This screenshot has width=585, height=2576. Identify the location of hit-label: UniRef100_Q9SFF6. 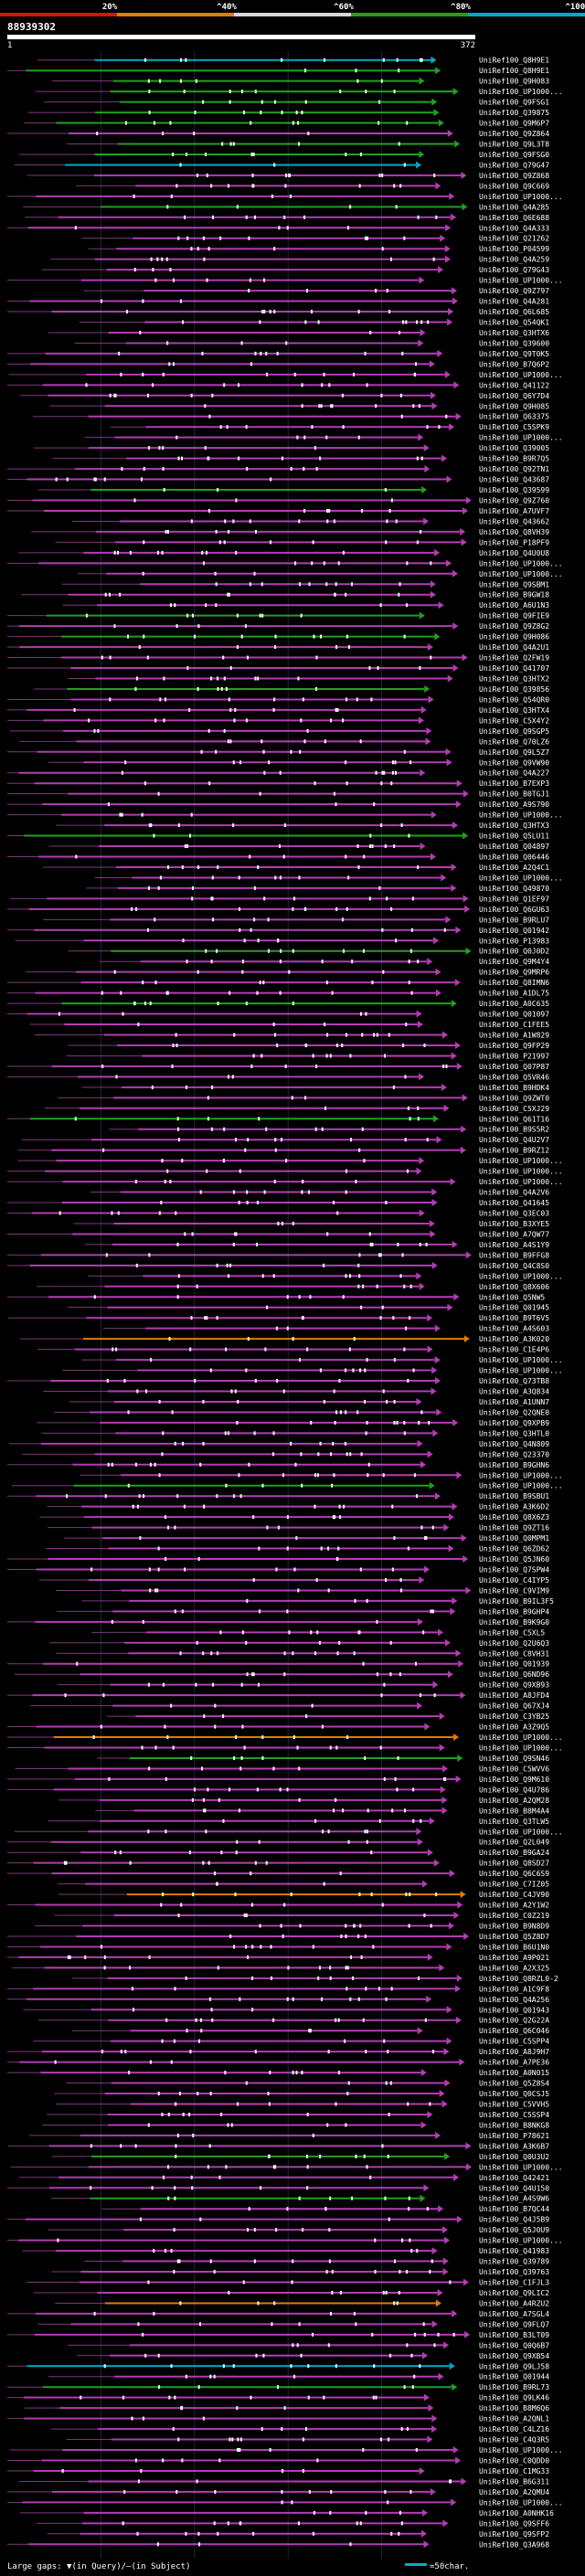
(514, 2523).